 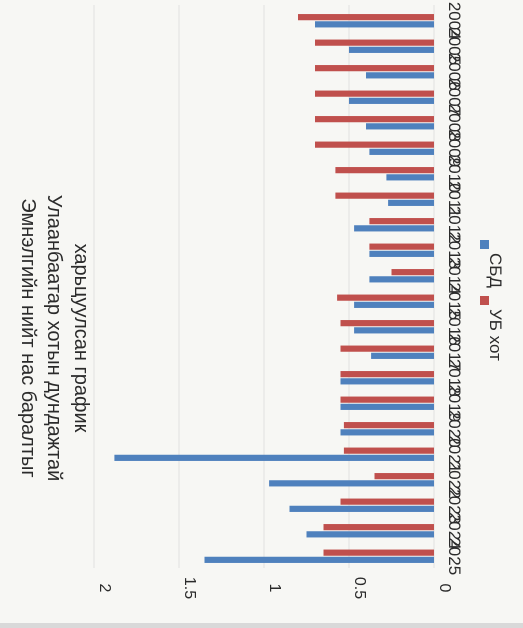 I want to click on bar-ub-2012, so click(x=401, y=221).